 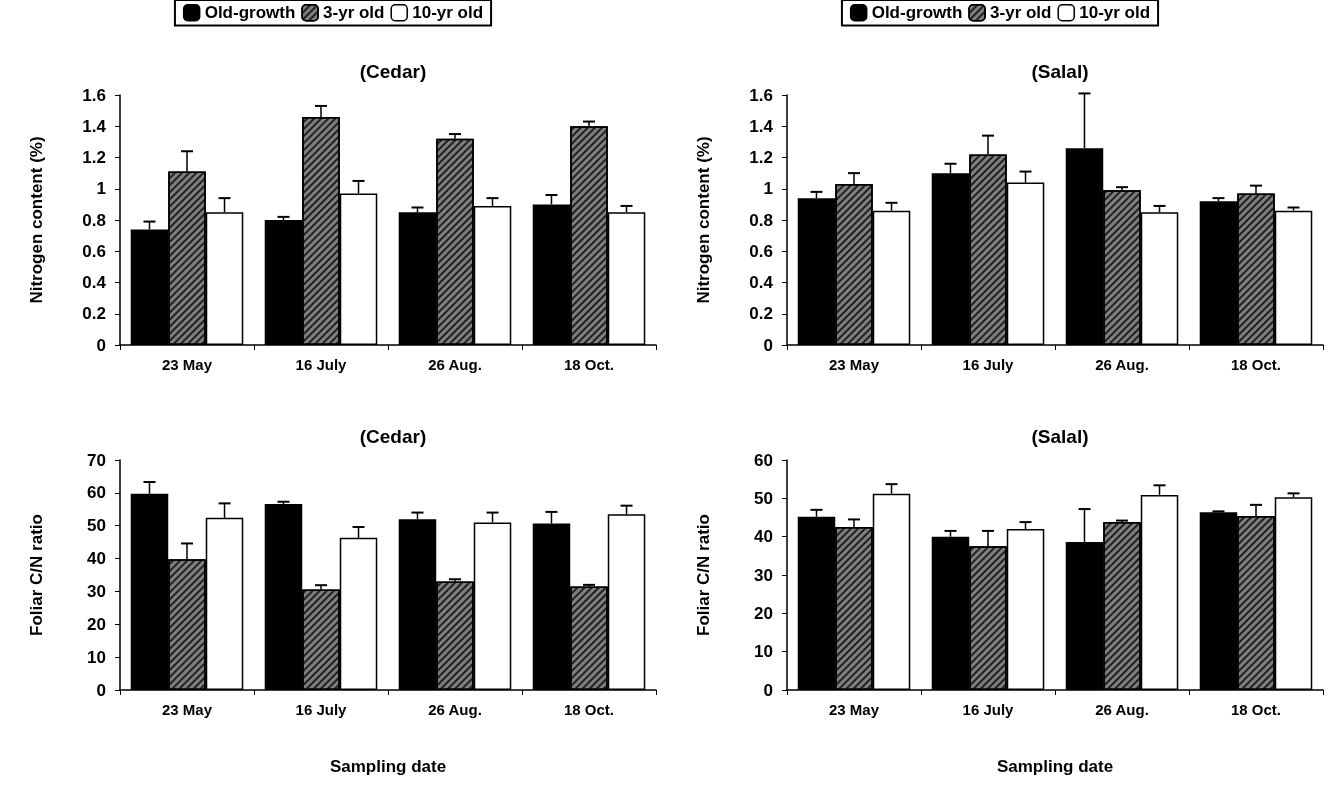 I want to click on y-tick-label: 70, so click(x=96, y=460).